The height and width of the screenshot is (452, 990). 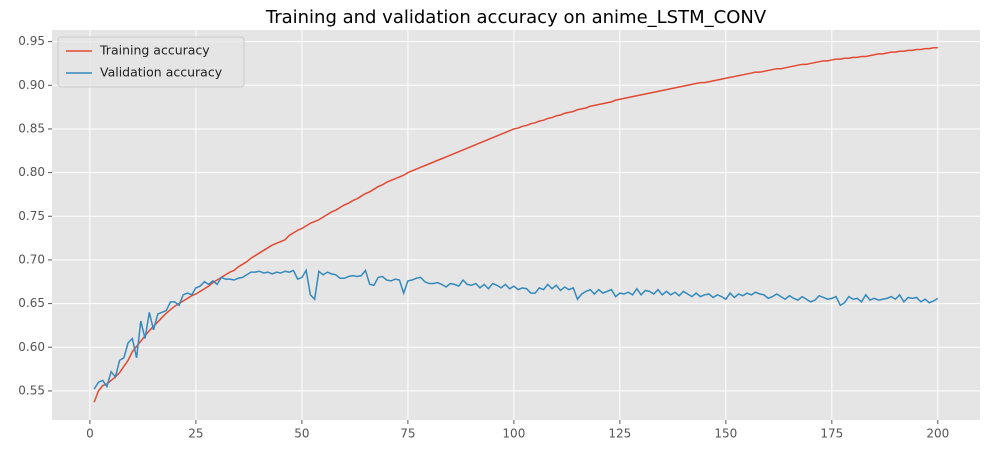 I want to click on x-tick-label: 125, so click(x=619, y=434).